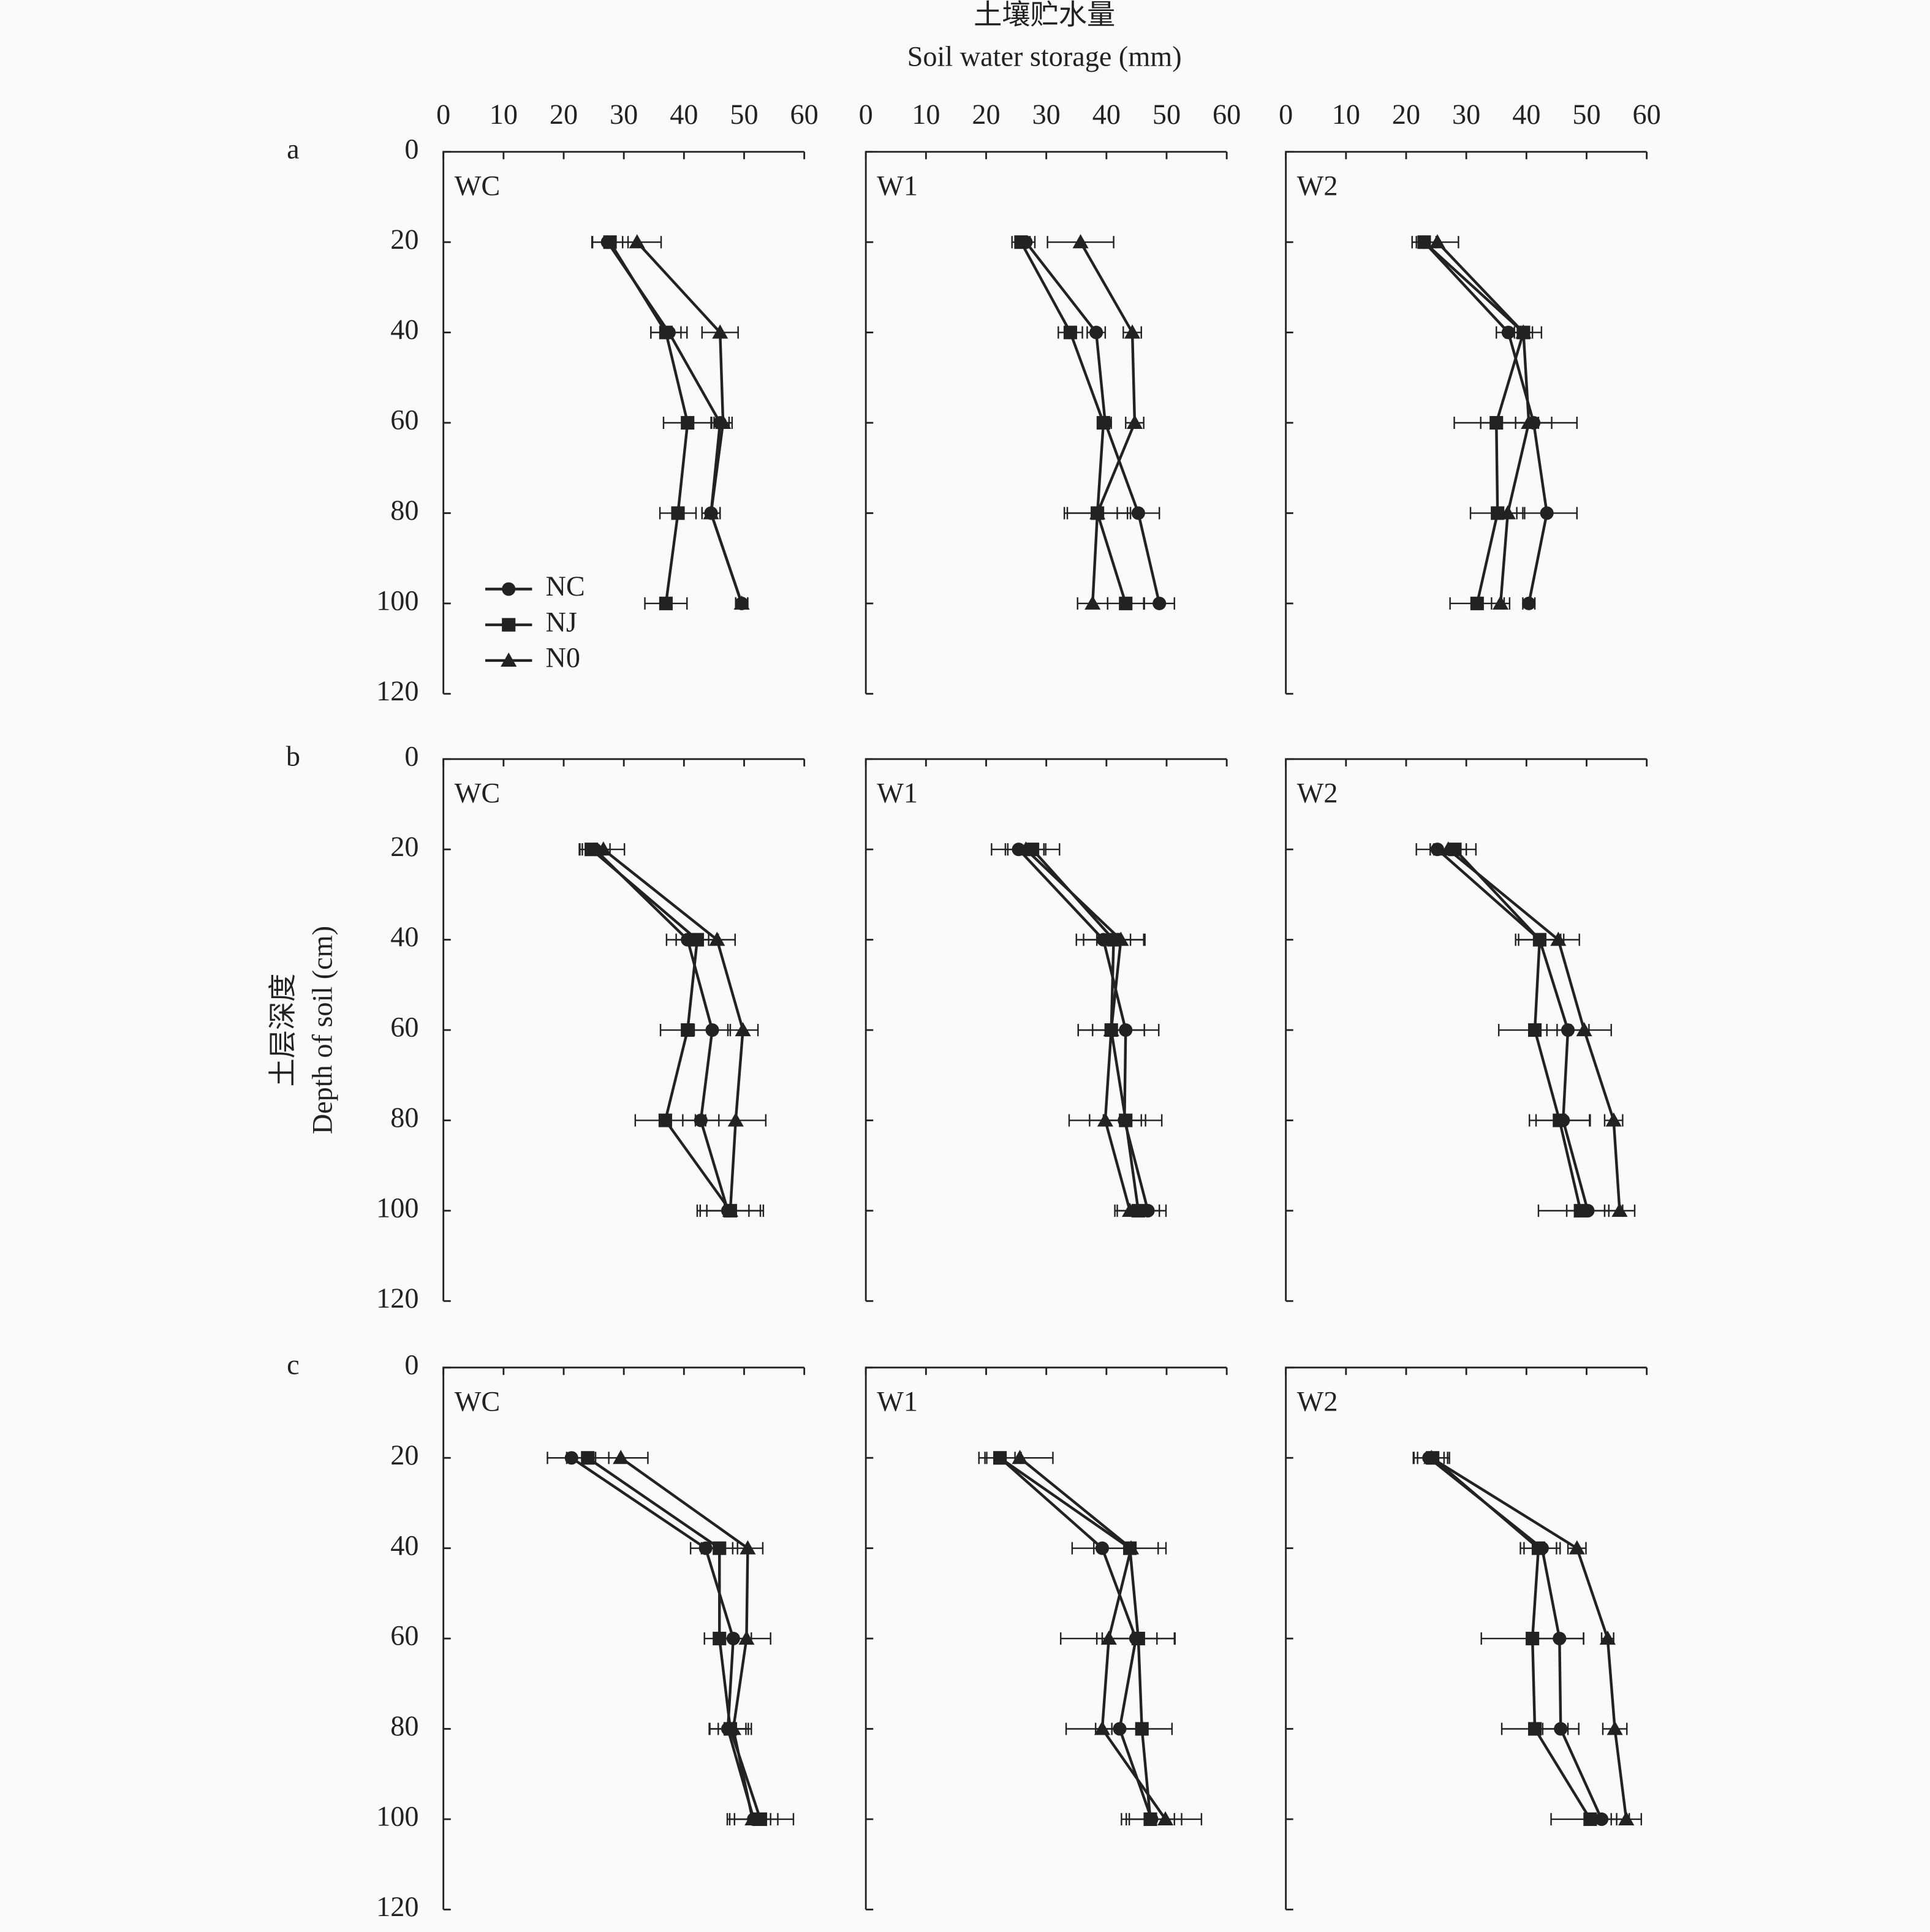 The height and width of the screenshot is (1932, 1930). Describe the element at coordinates (282, 1030) in the screenshot. I see `y-title-zh: 土层深度` at that location.